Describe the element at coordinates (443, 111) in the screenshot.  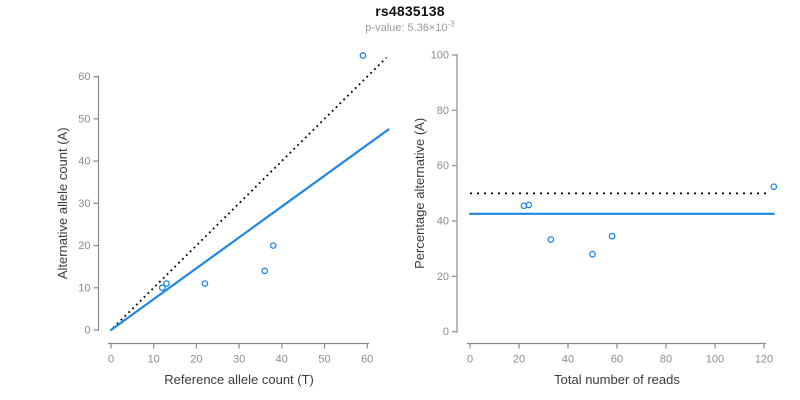
I see `y-tick-label: 80` at that location.